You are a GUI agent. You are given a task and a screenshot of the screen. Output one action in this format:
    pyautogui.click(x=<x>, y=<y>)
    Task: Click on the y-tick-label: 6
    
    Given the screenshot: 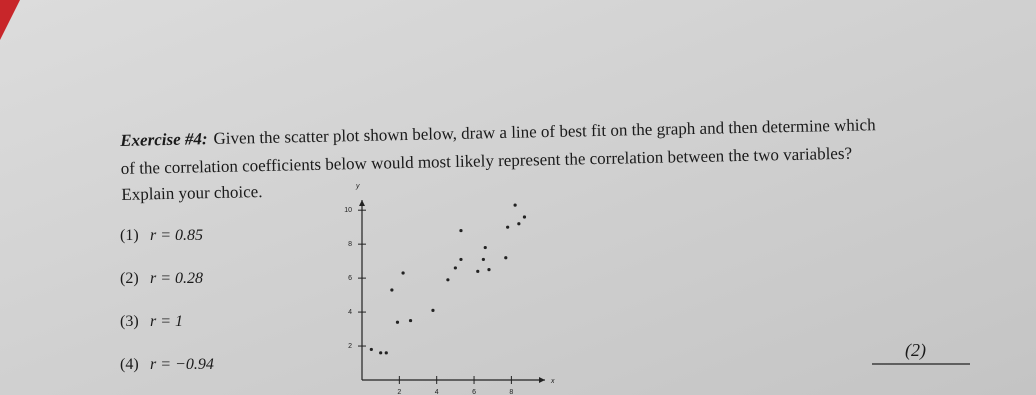 What is the action you would take?
    pyautogui.click(x=350, y=278)
    